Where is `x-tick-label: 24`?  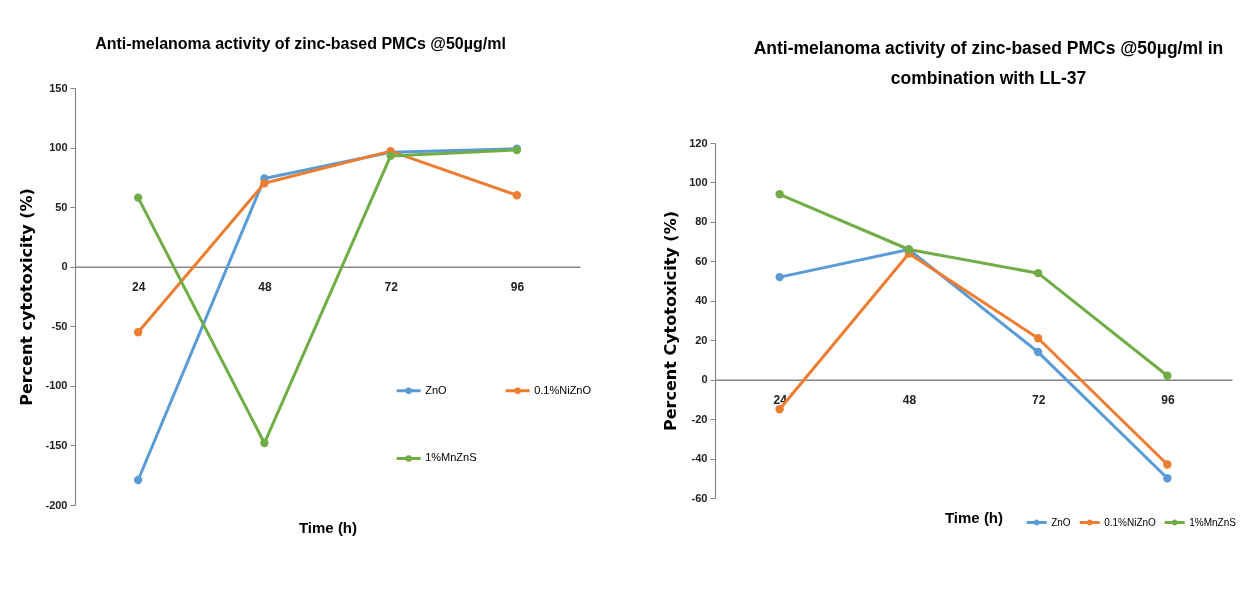 x-tick-label: 24 is located at coordinates (138, 287).